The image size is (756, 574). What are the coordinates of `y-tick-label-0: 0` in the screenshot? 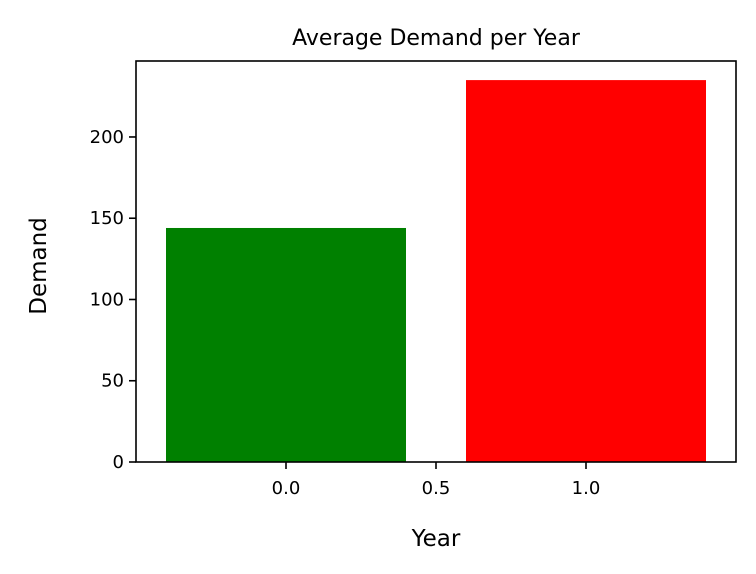 It's located at (118, 462).